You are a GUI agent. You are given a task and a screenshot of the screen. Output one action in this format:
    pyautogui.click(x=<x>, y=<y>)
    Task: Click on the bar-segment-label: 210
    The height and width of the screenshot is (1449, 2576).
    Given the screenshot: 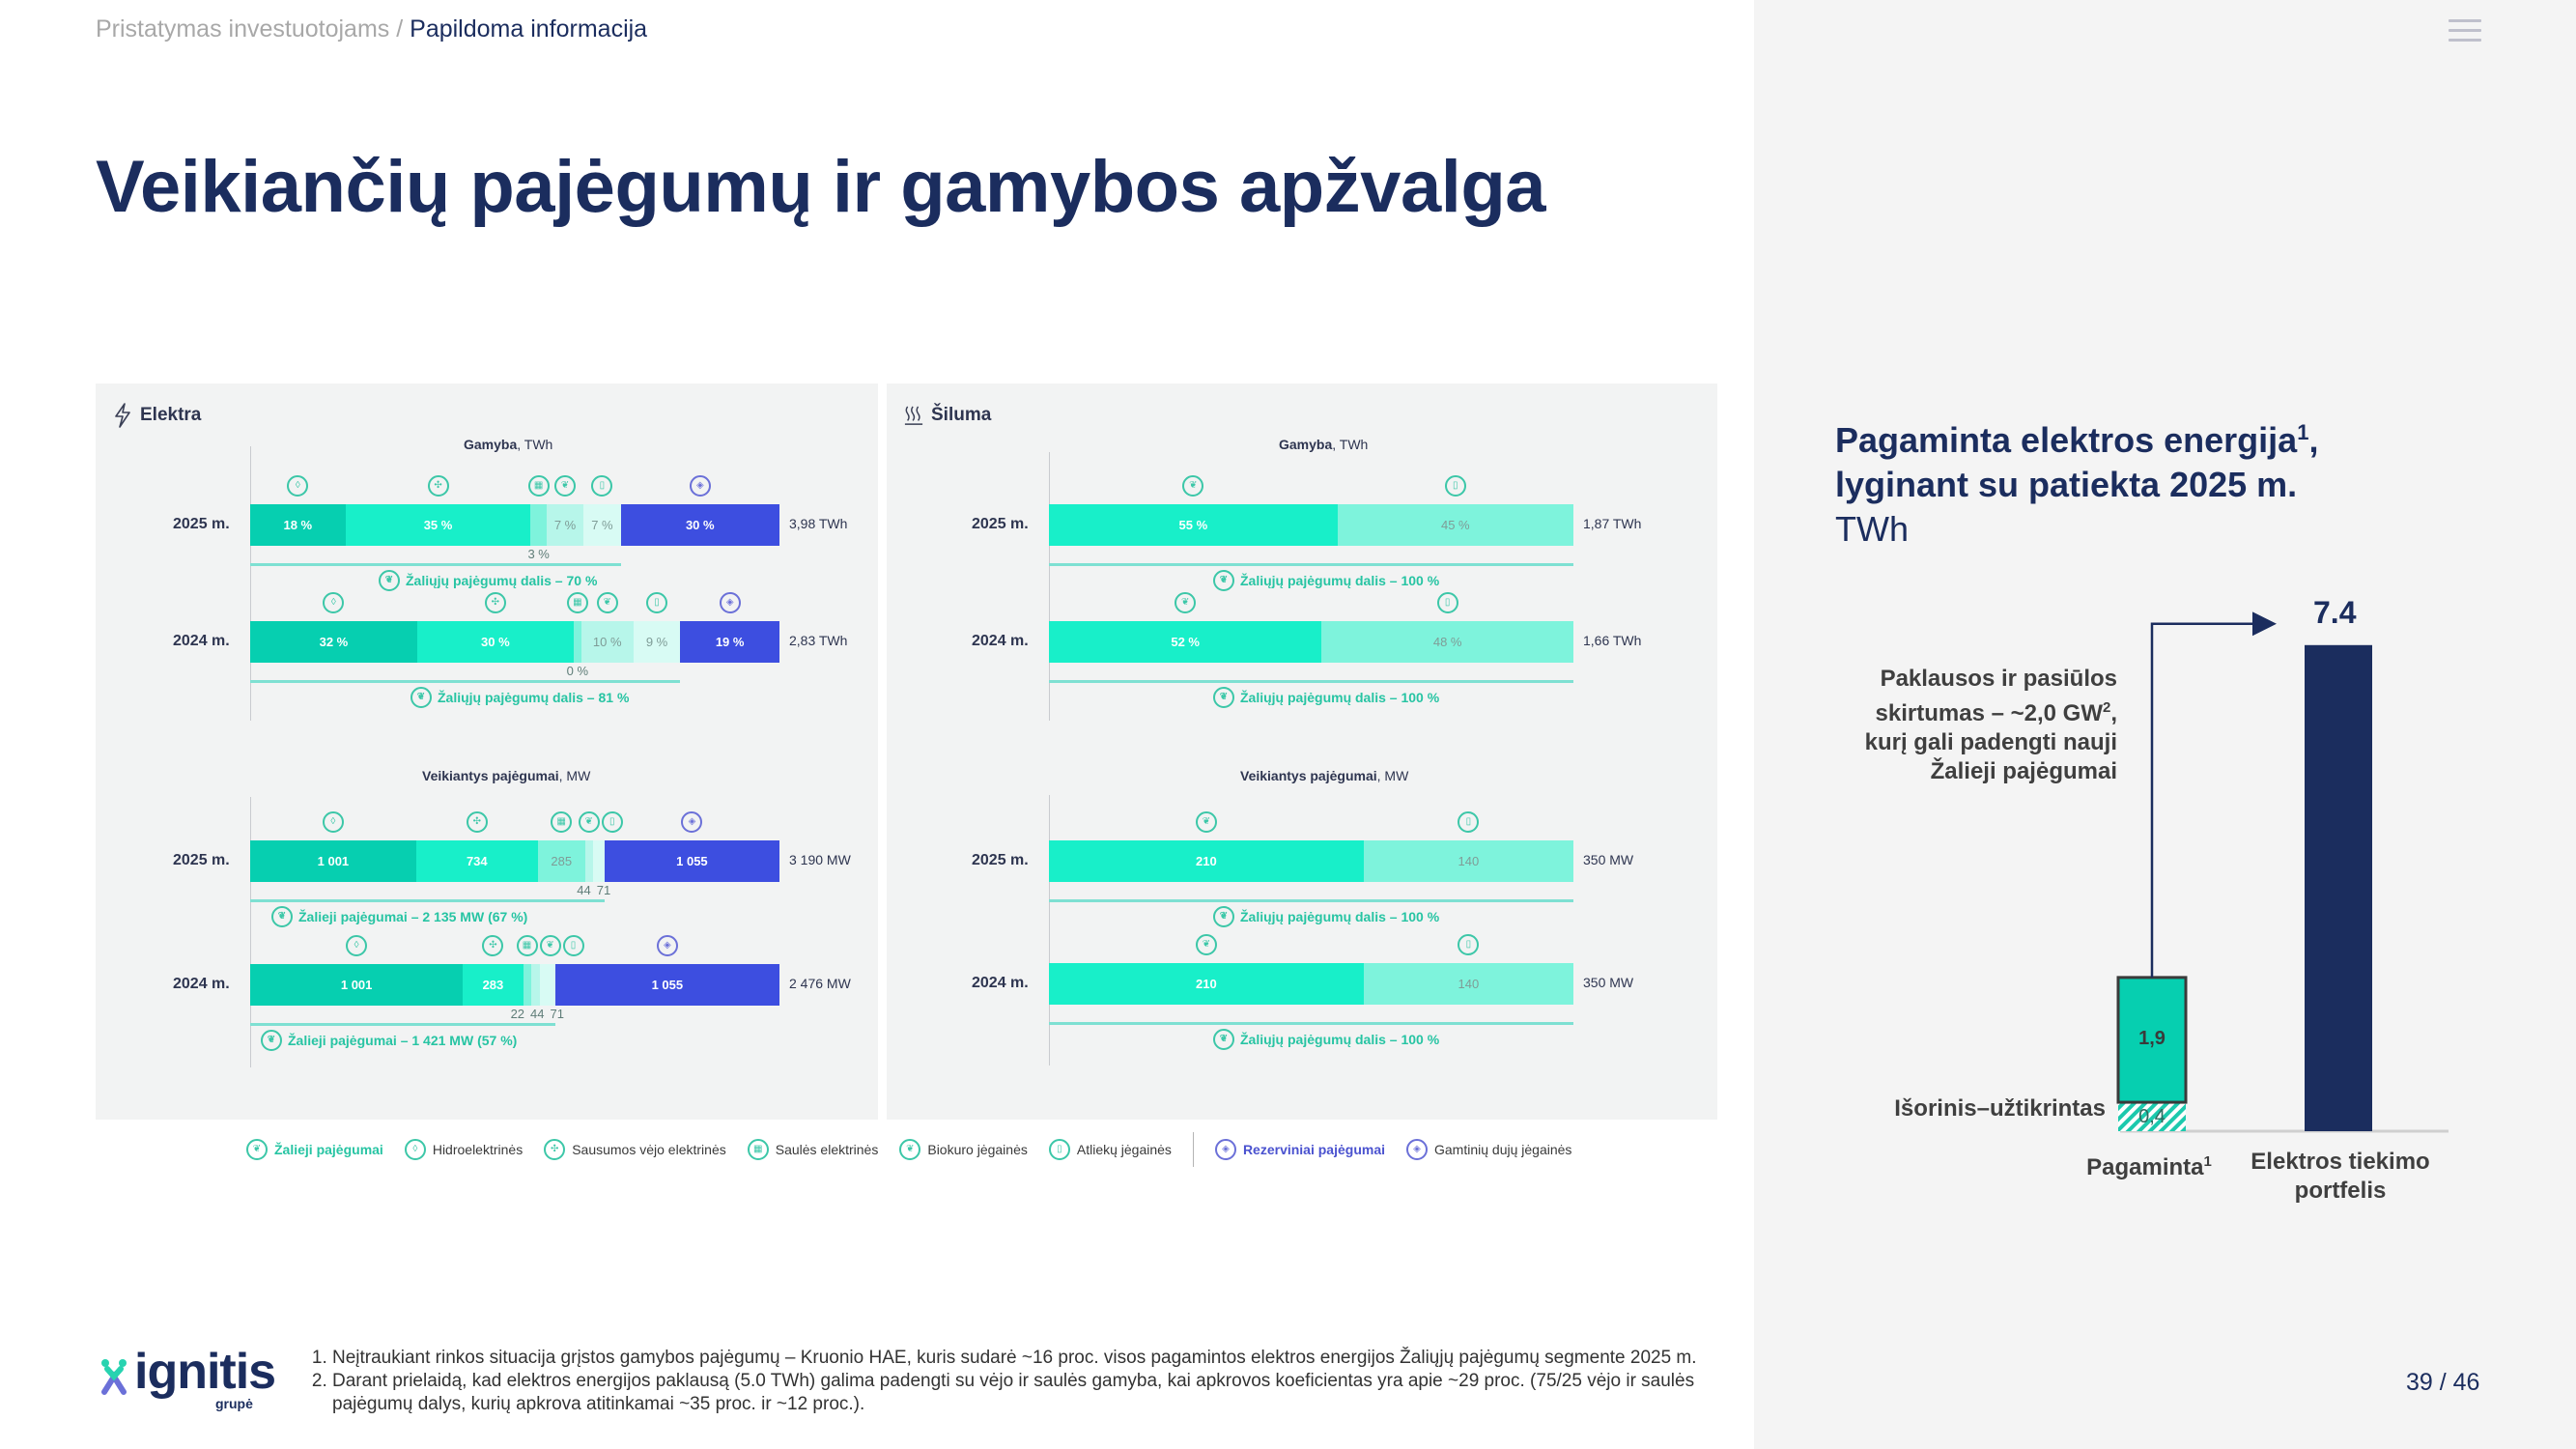 What is the action you would take?
    pyautogui.click(x=1206, y=861)
    